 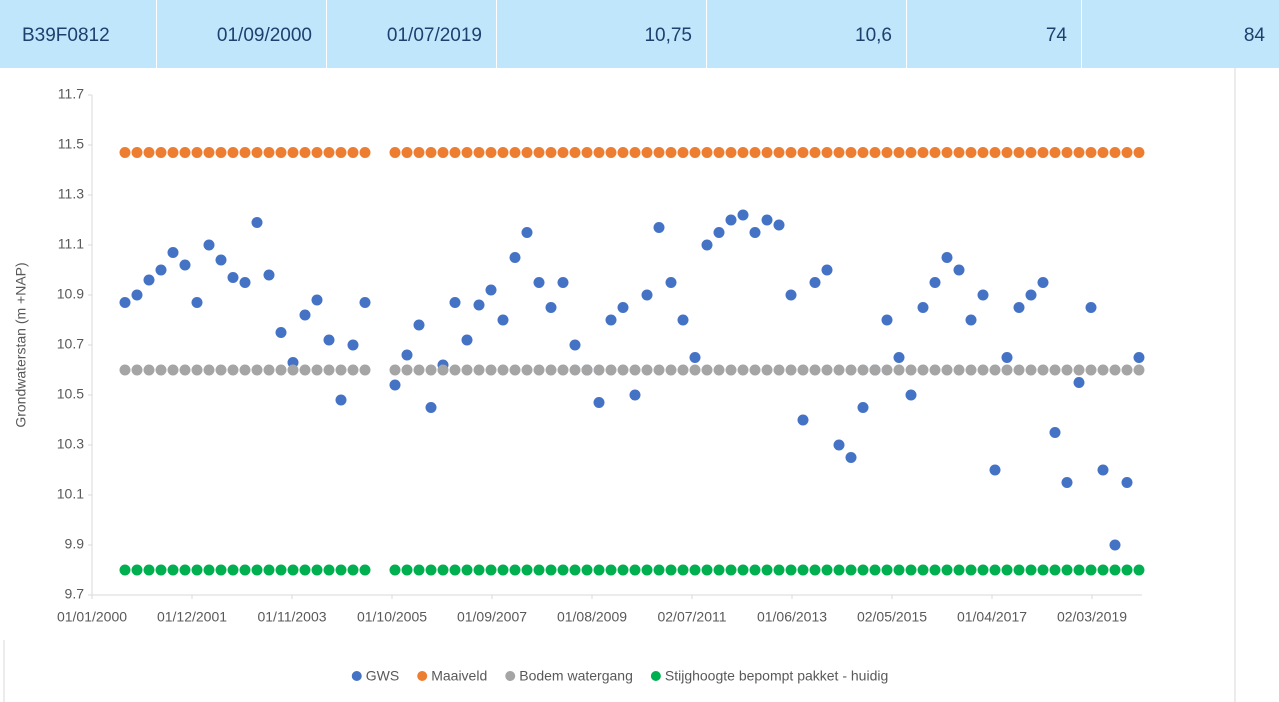 What do you see at coordinates (70, 344) in the screenshot?
I see `y-tick-label: 10.7` at bounding box center [70, 344].